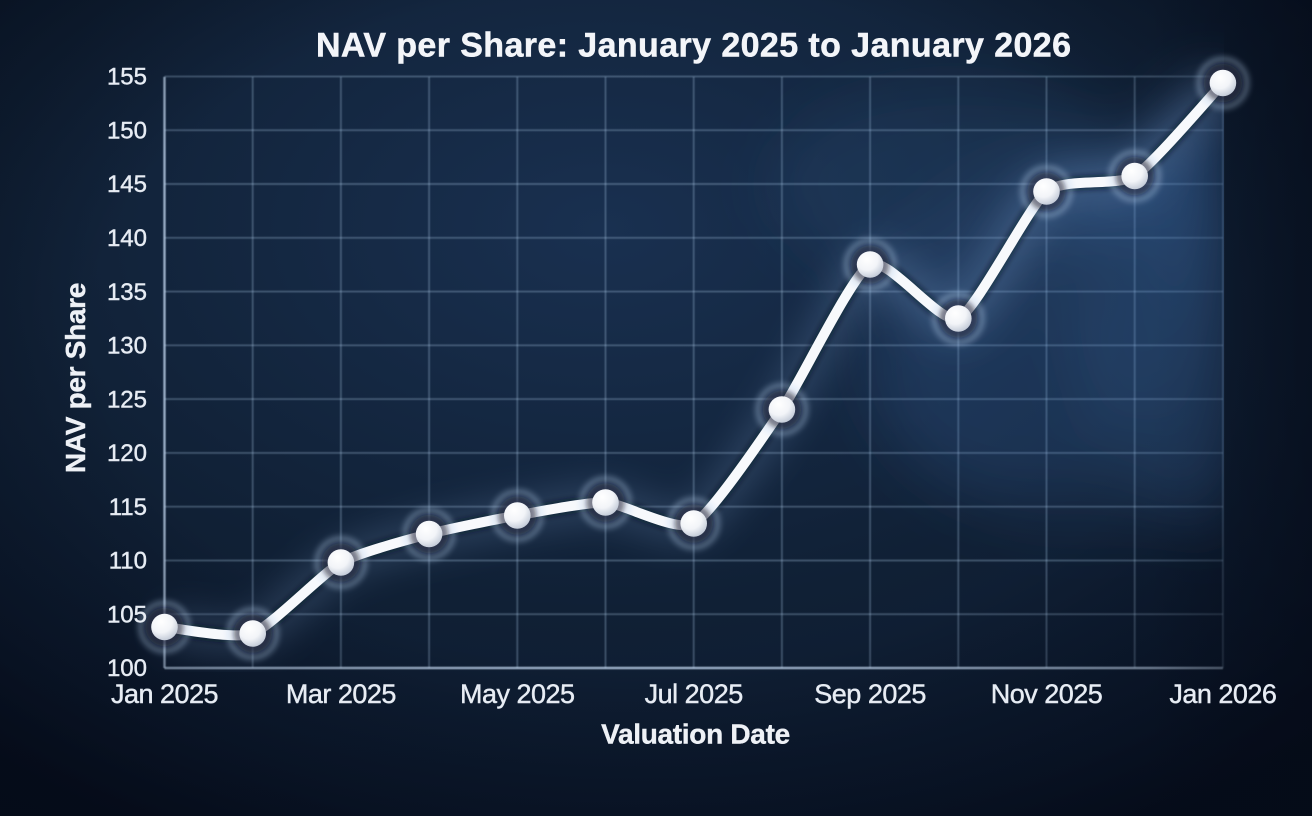 The height and width of the screenshot is (816, 1312). Describe the element at coordinates (164, 694) in the screenshot. I see `svg-text: Jan 2025` at that location.